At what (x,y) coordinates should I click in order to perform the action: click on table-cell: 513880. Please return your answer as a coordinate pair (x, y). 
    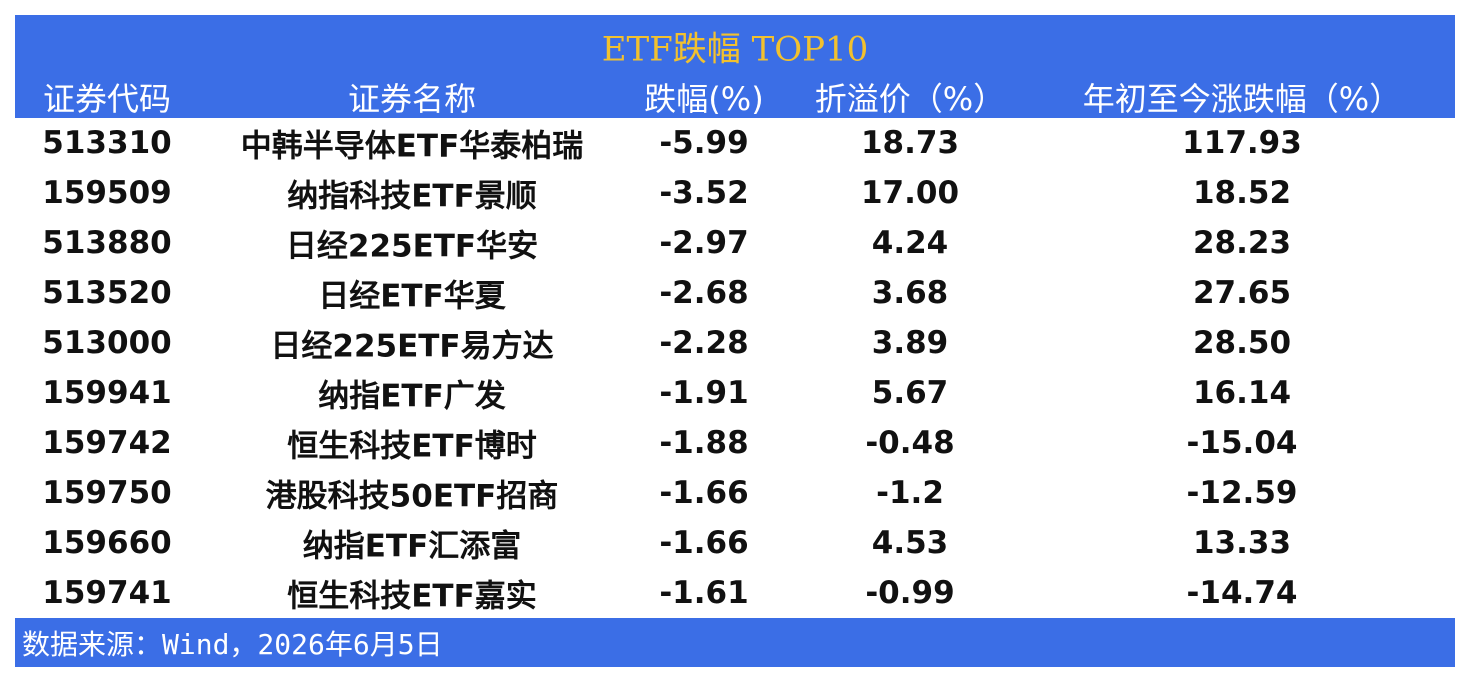
    Looking at the image, I should click on (107, 243).